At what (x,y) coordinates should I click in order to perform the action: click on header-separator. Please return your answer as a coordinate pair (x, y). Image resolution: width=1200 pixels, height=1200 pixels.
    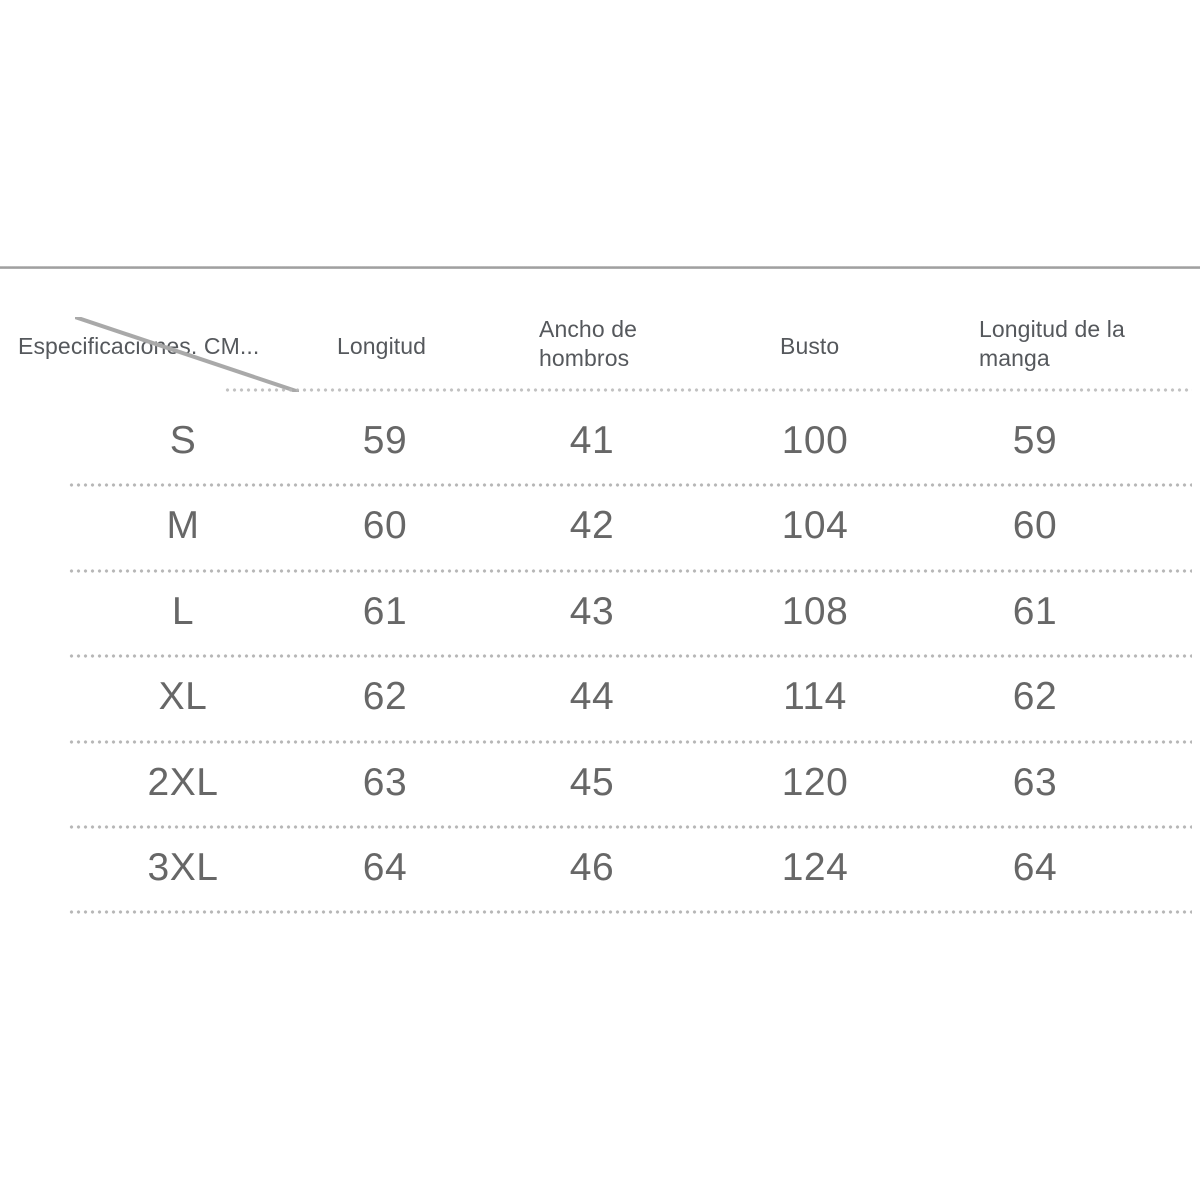
    Looking at the image, I should click on (708, 390).